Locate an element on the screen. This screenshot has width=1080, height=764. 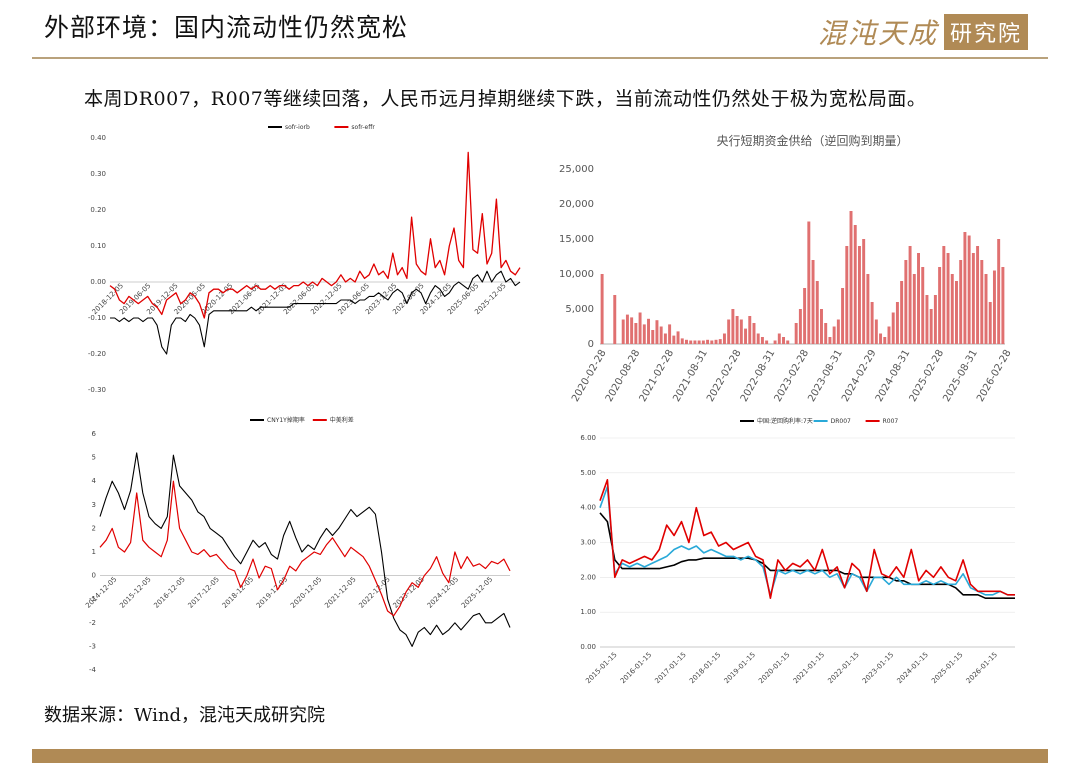
y-tick-label: 0.10 is located at coordinates (98, 246).